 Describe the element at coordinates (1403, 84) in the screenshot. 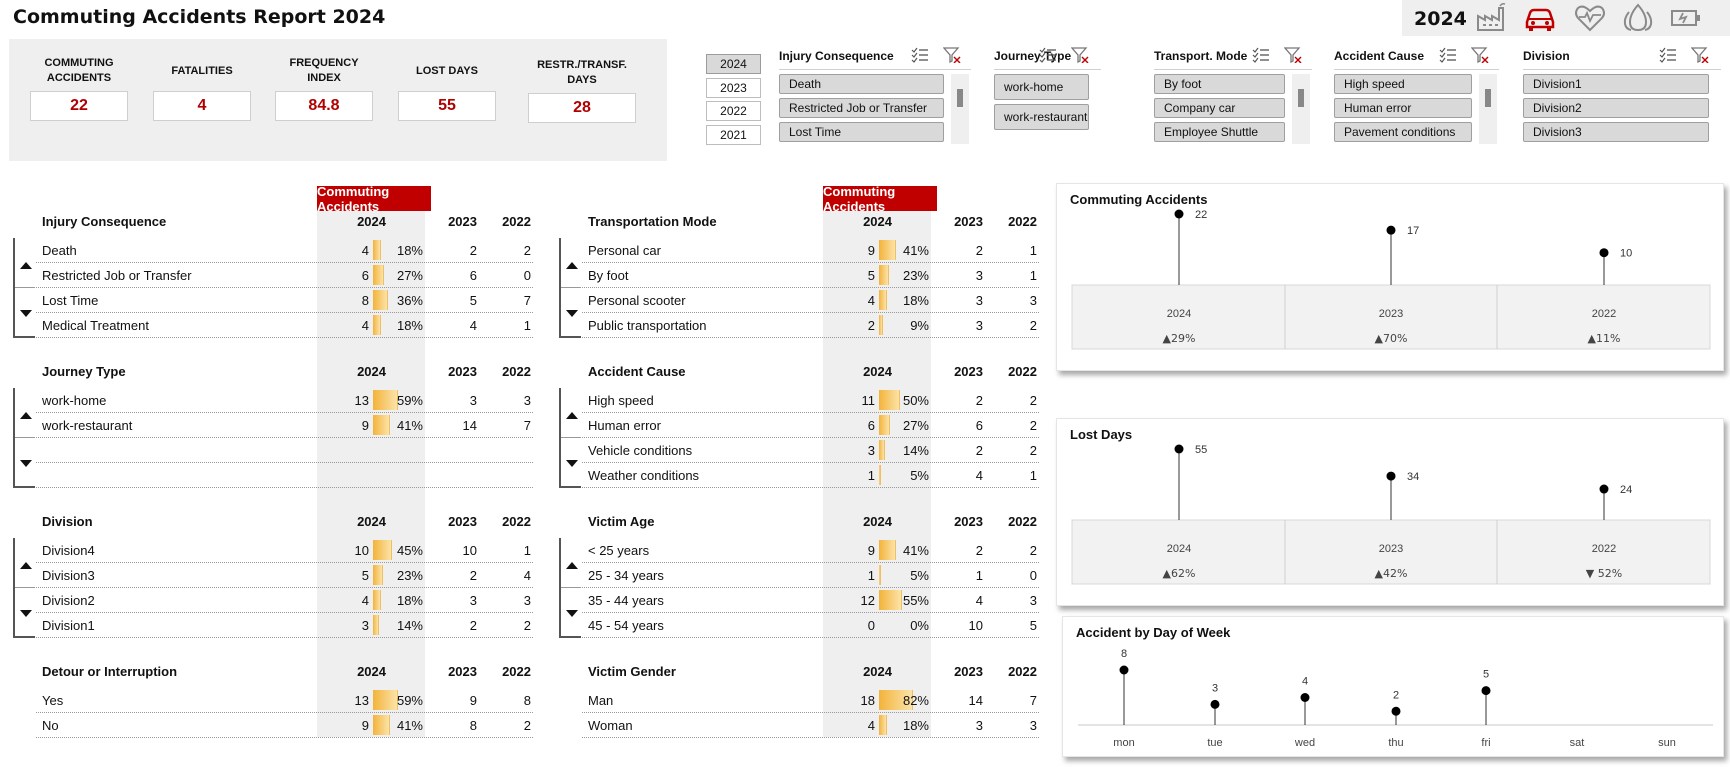

I see `slicer-item: High speed` at that location.